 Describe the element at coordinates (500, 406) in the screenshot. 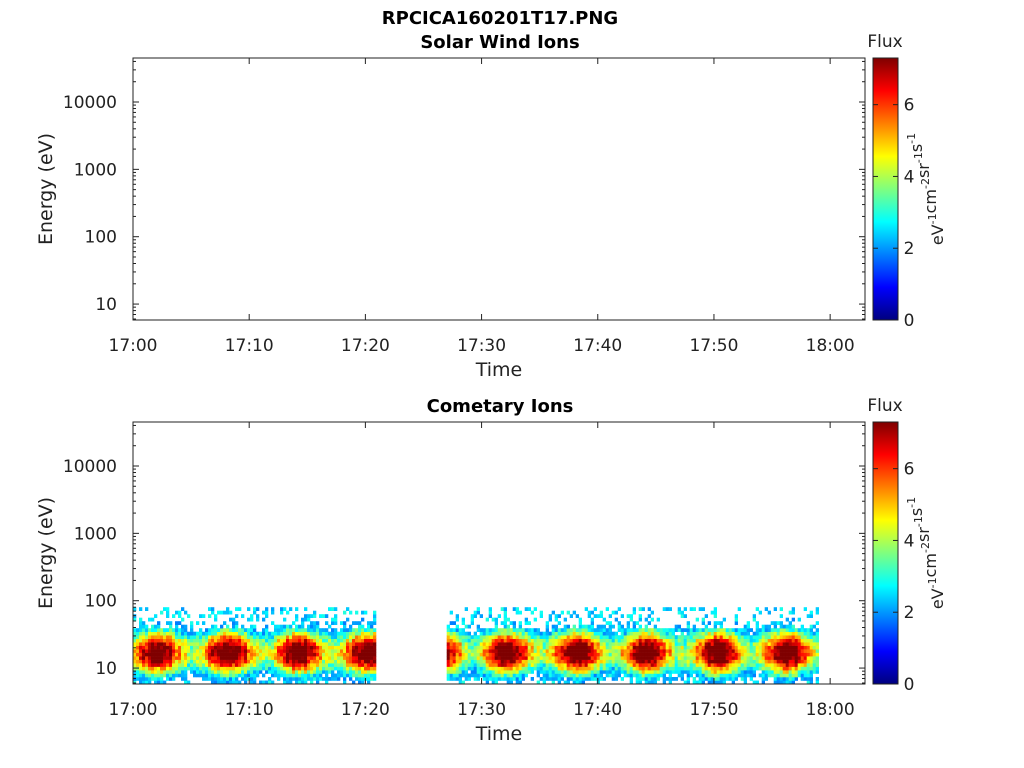

I see `panel-title: Cometary Ions` at that location.